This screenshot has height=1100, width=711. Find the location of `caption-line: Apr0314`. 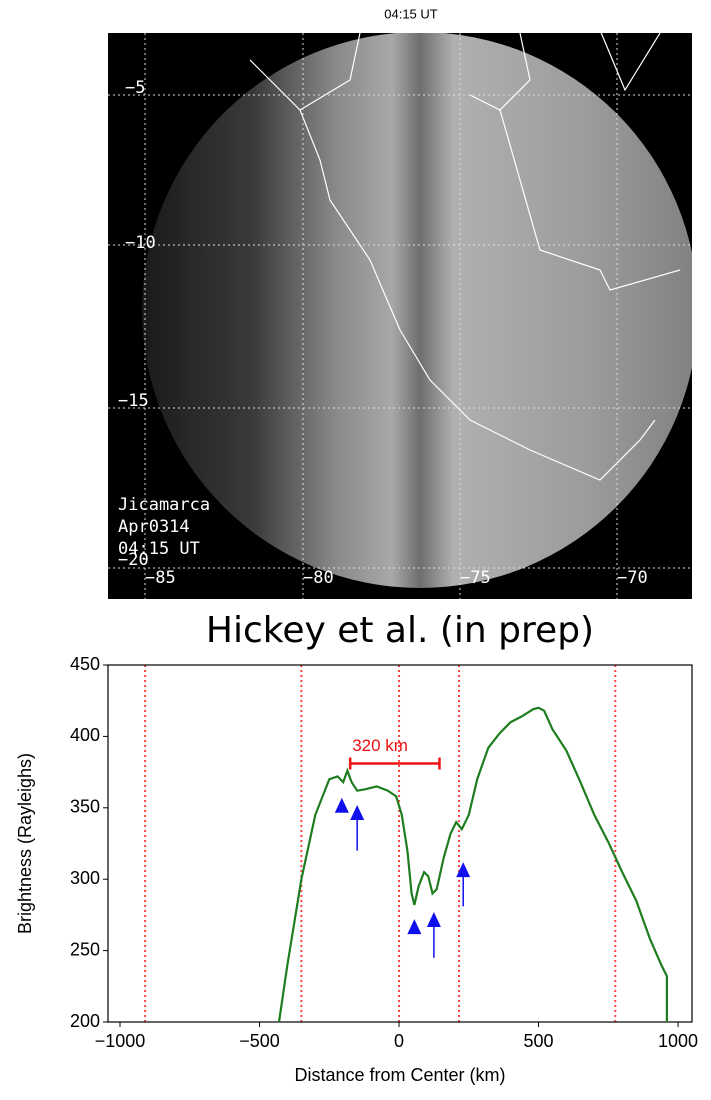

caption-line: Apr0314 is located at coordinates (154, 527).